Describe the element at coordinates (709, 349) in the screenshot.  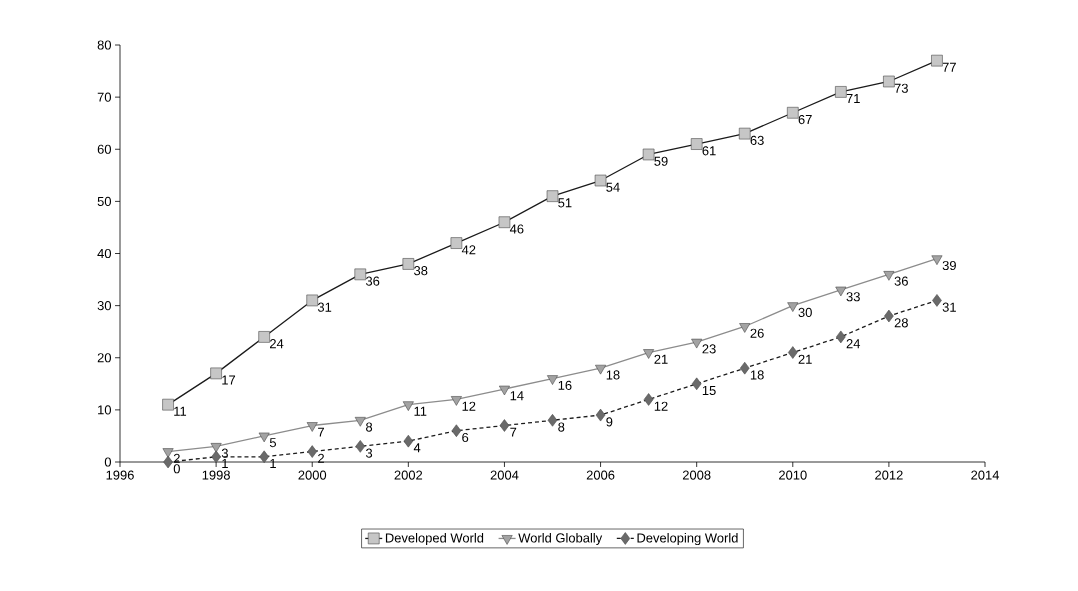
I see `data-label: 23` at that location.